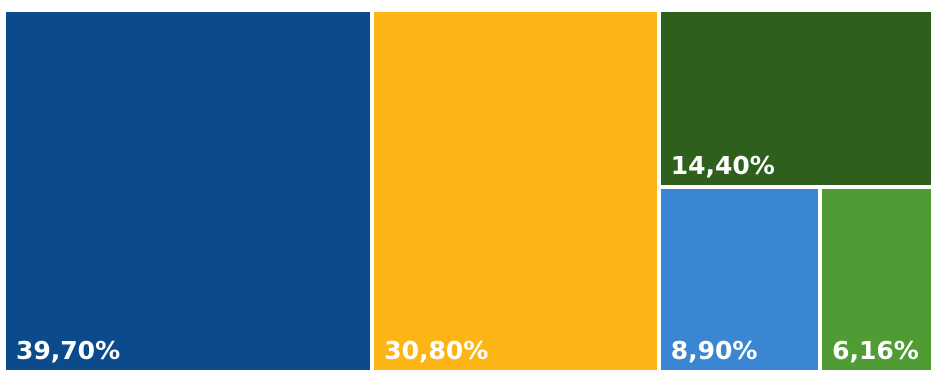 This screenshot has width=933, height=370. What do you see at coordinates (722, 166) in the screenshot?
I see `tile-label-3: 14,40%` at bounding box center [722, 166].